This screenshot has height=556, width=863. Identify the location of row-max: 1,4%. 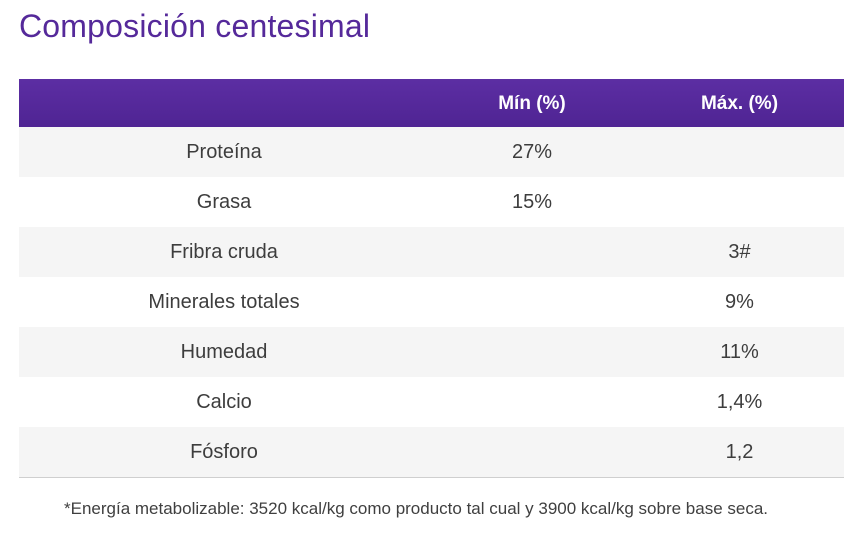
(739, 401).